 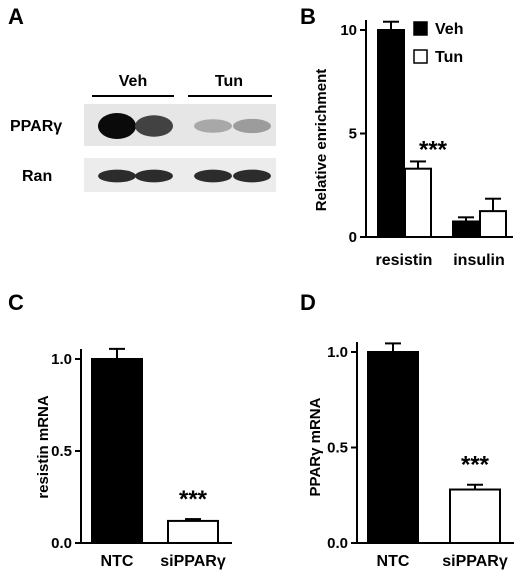 What do you see at coordinates (315, 446) in the screenshot?
I see `chart-d-ylabel: PPARγ mRNA` at bounding box center [315, 446].